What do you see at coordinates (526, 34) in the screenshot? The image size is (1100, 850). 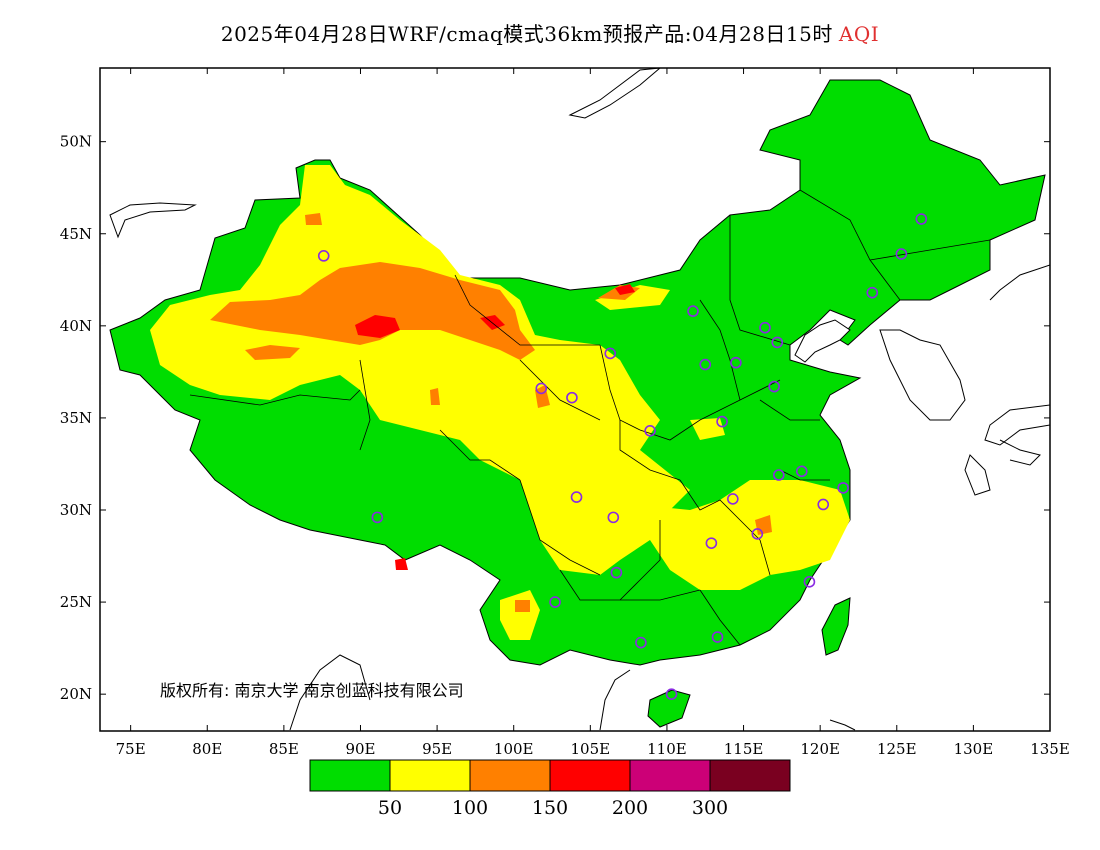 I see `title-main: 2025年04月28日WRF/cmaq模式36km预报产品:04月28日15时` at bounding box center [526, 34].